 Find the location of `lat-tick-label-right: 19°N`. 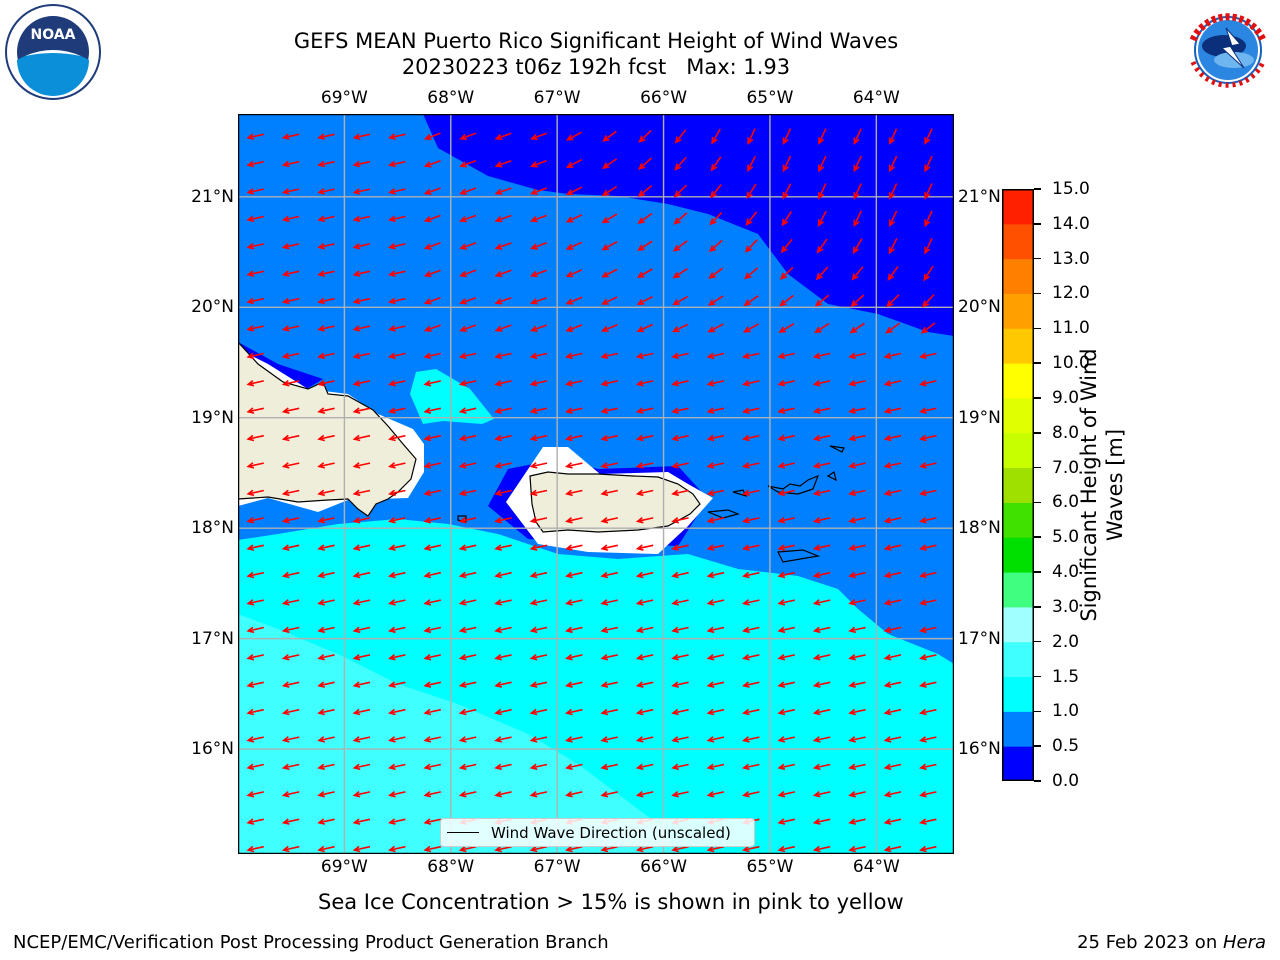

lat-tick-label-right: 19°N is located at coordinates (979, 417).